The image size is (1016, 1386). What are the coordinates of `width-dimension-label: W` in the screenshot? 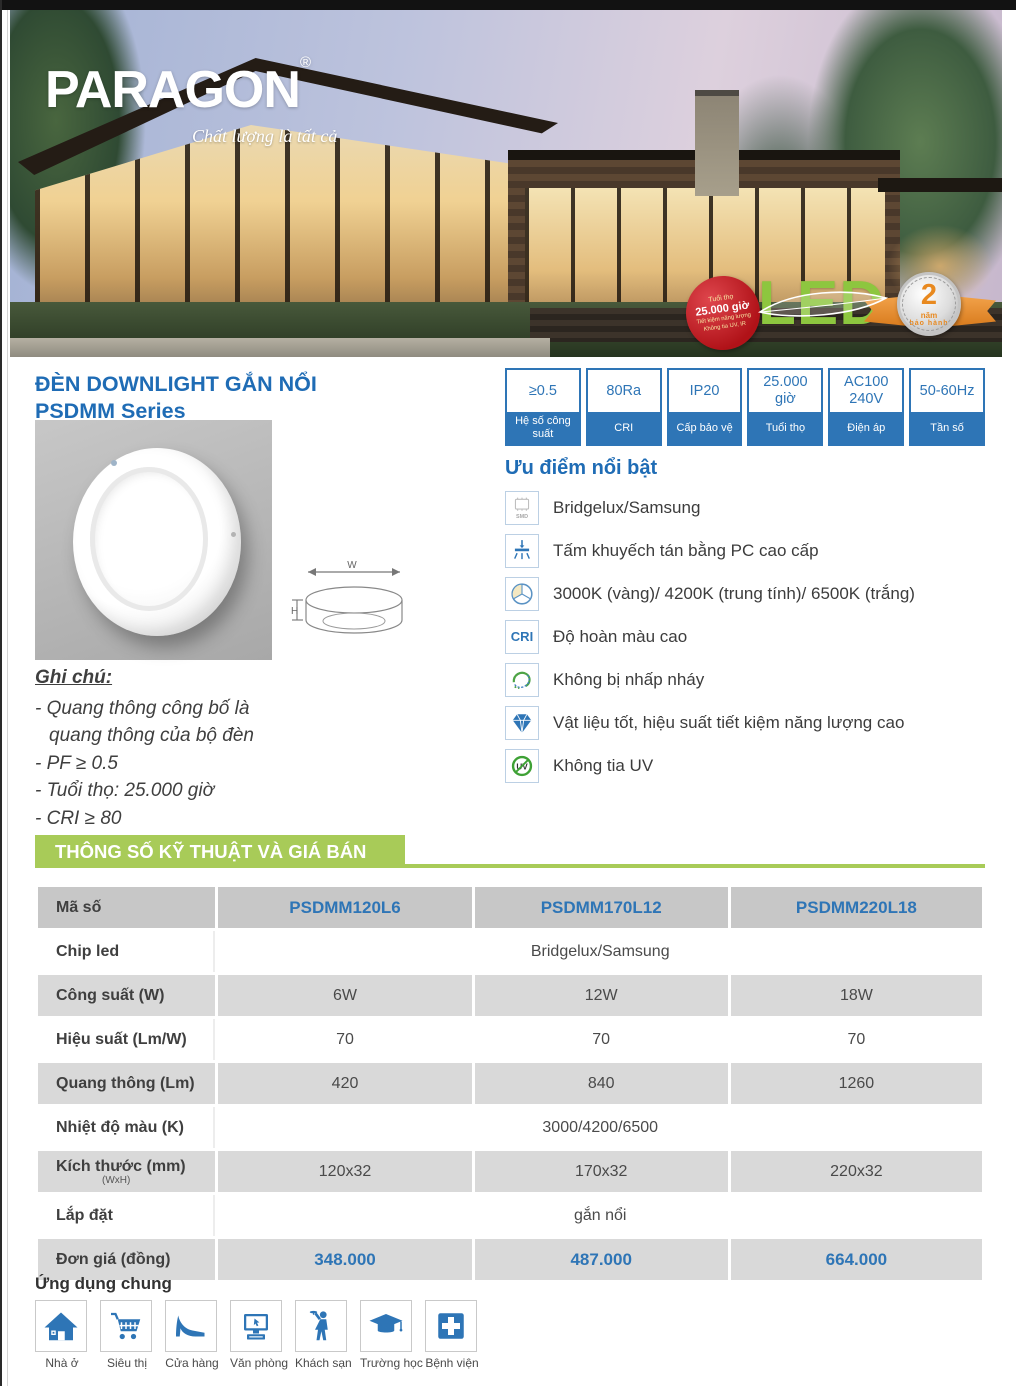 It's located at (352, 565).